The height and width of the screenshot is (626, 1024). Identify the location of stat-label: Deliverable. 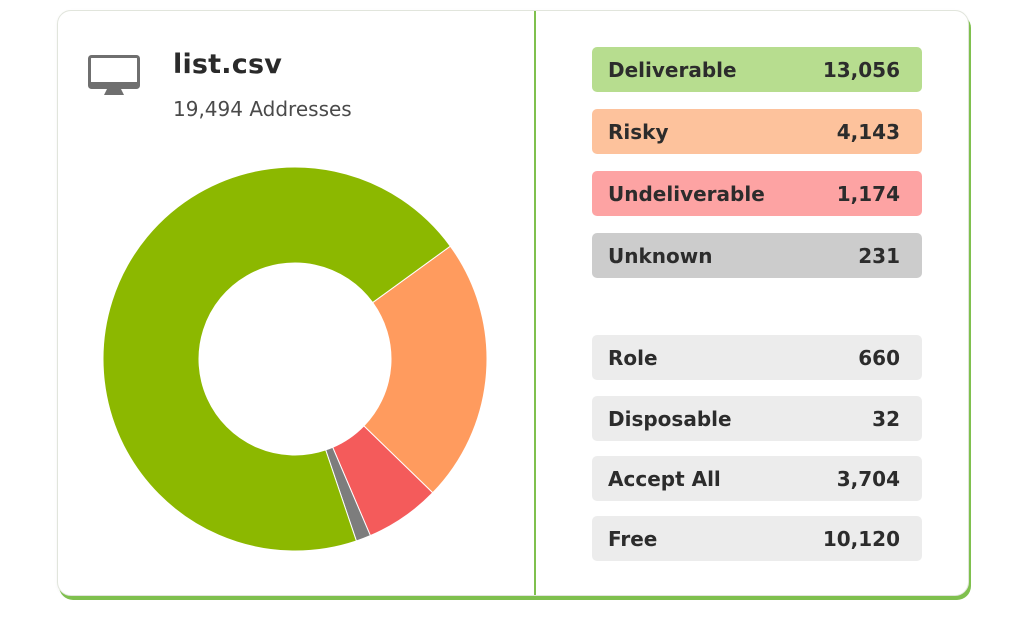
(672, 69).